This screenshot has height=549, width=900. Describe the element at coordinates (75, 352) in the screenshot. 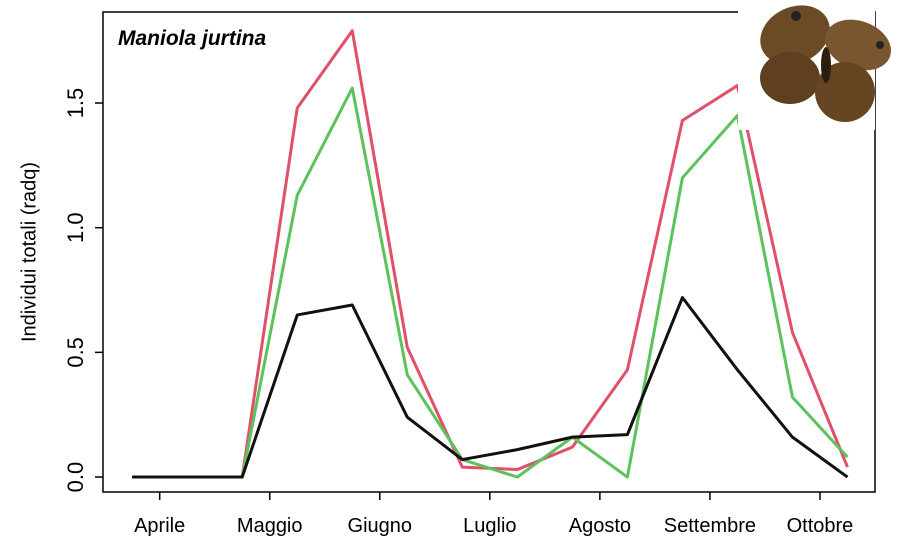

I see `y-tick-label: 0.5` at that location.